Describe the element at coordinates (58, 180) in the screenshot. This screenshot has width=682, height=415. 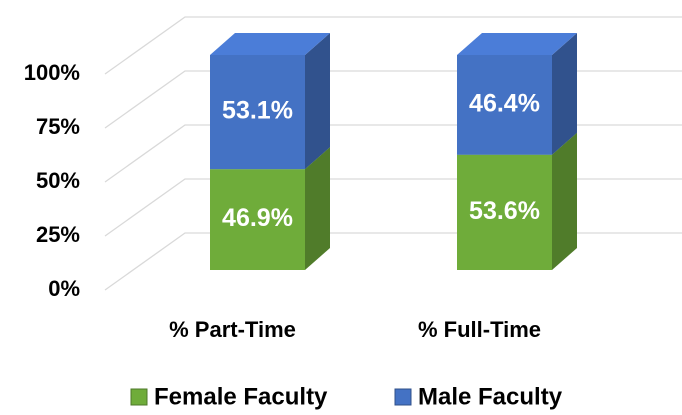
I see `y-tick-label: 50%` at that location.